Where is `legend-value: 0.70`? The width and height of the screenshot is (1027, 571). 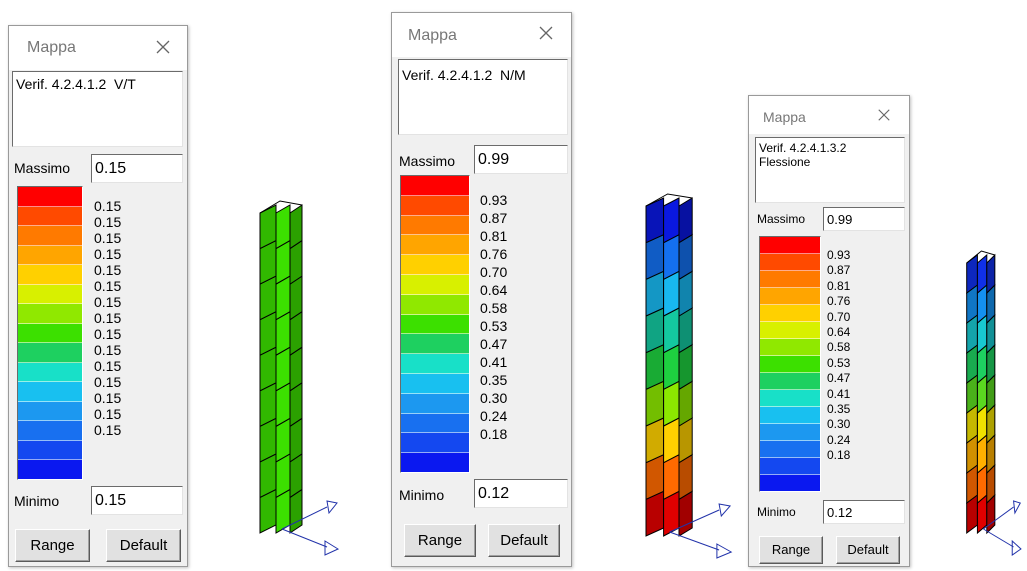 legend-value: 0.70 is located at coordinates (839, 316).